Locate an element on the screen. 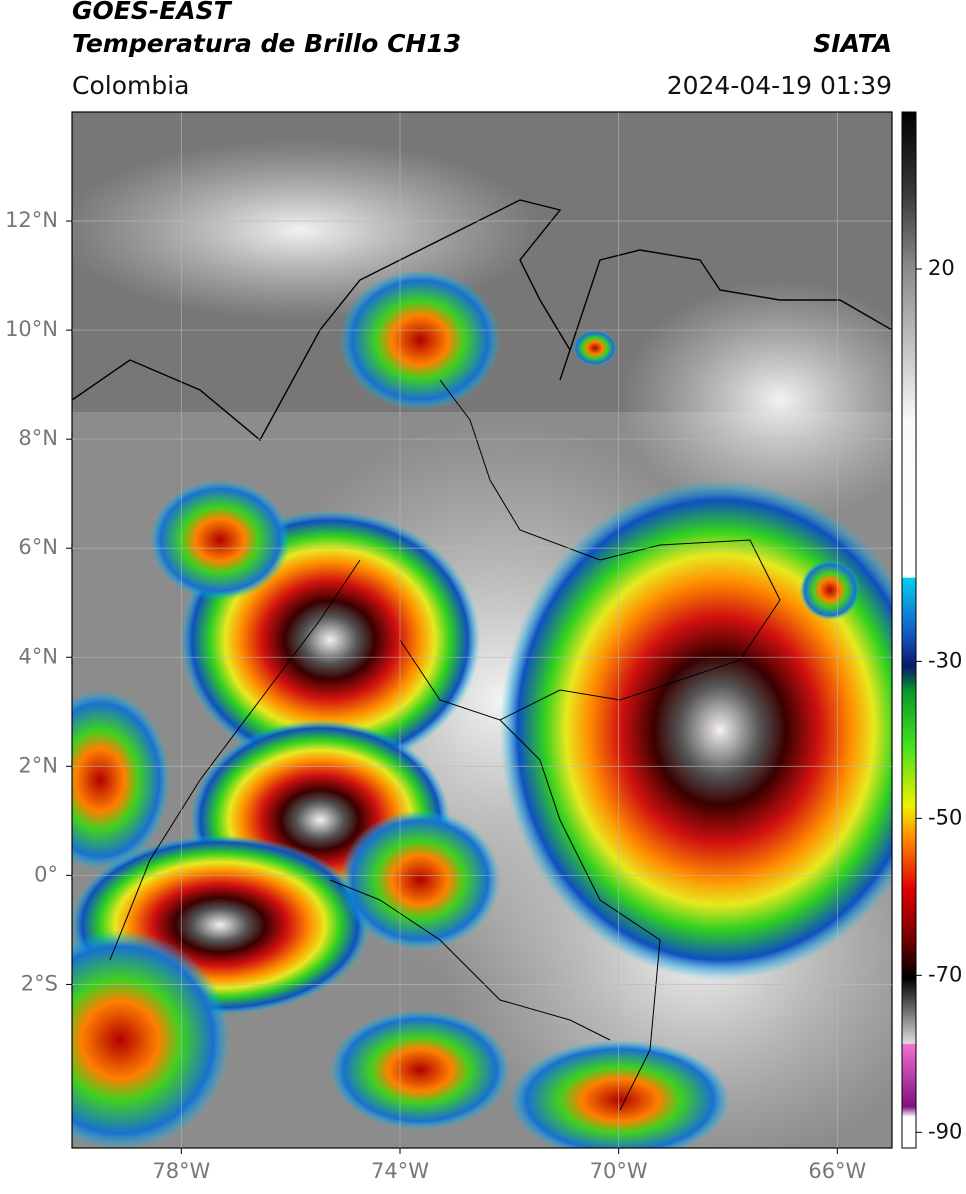  colorbar-tick-label: -30 is located at coordinates (945, 660).